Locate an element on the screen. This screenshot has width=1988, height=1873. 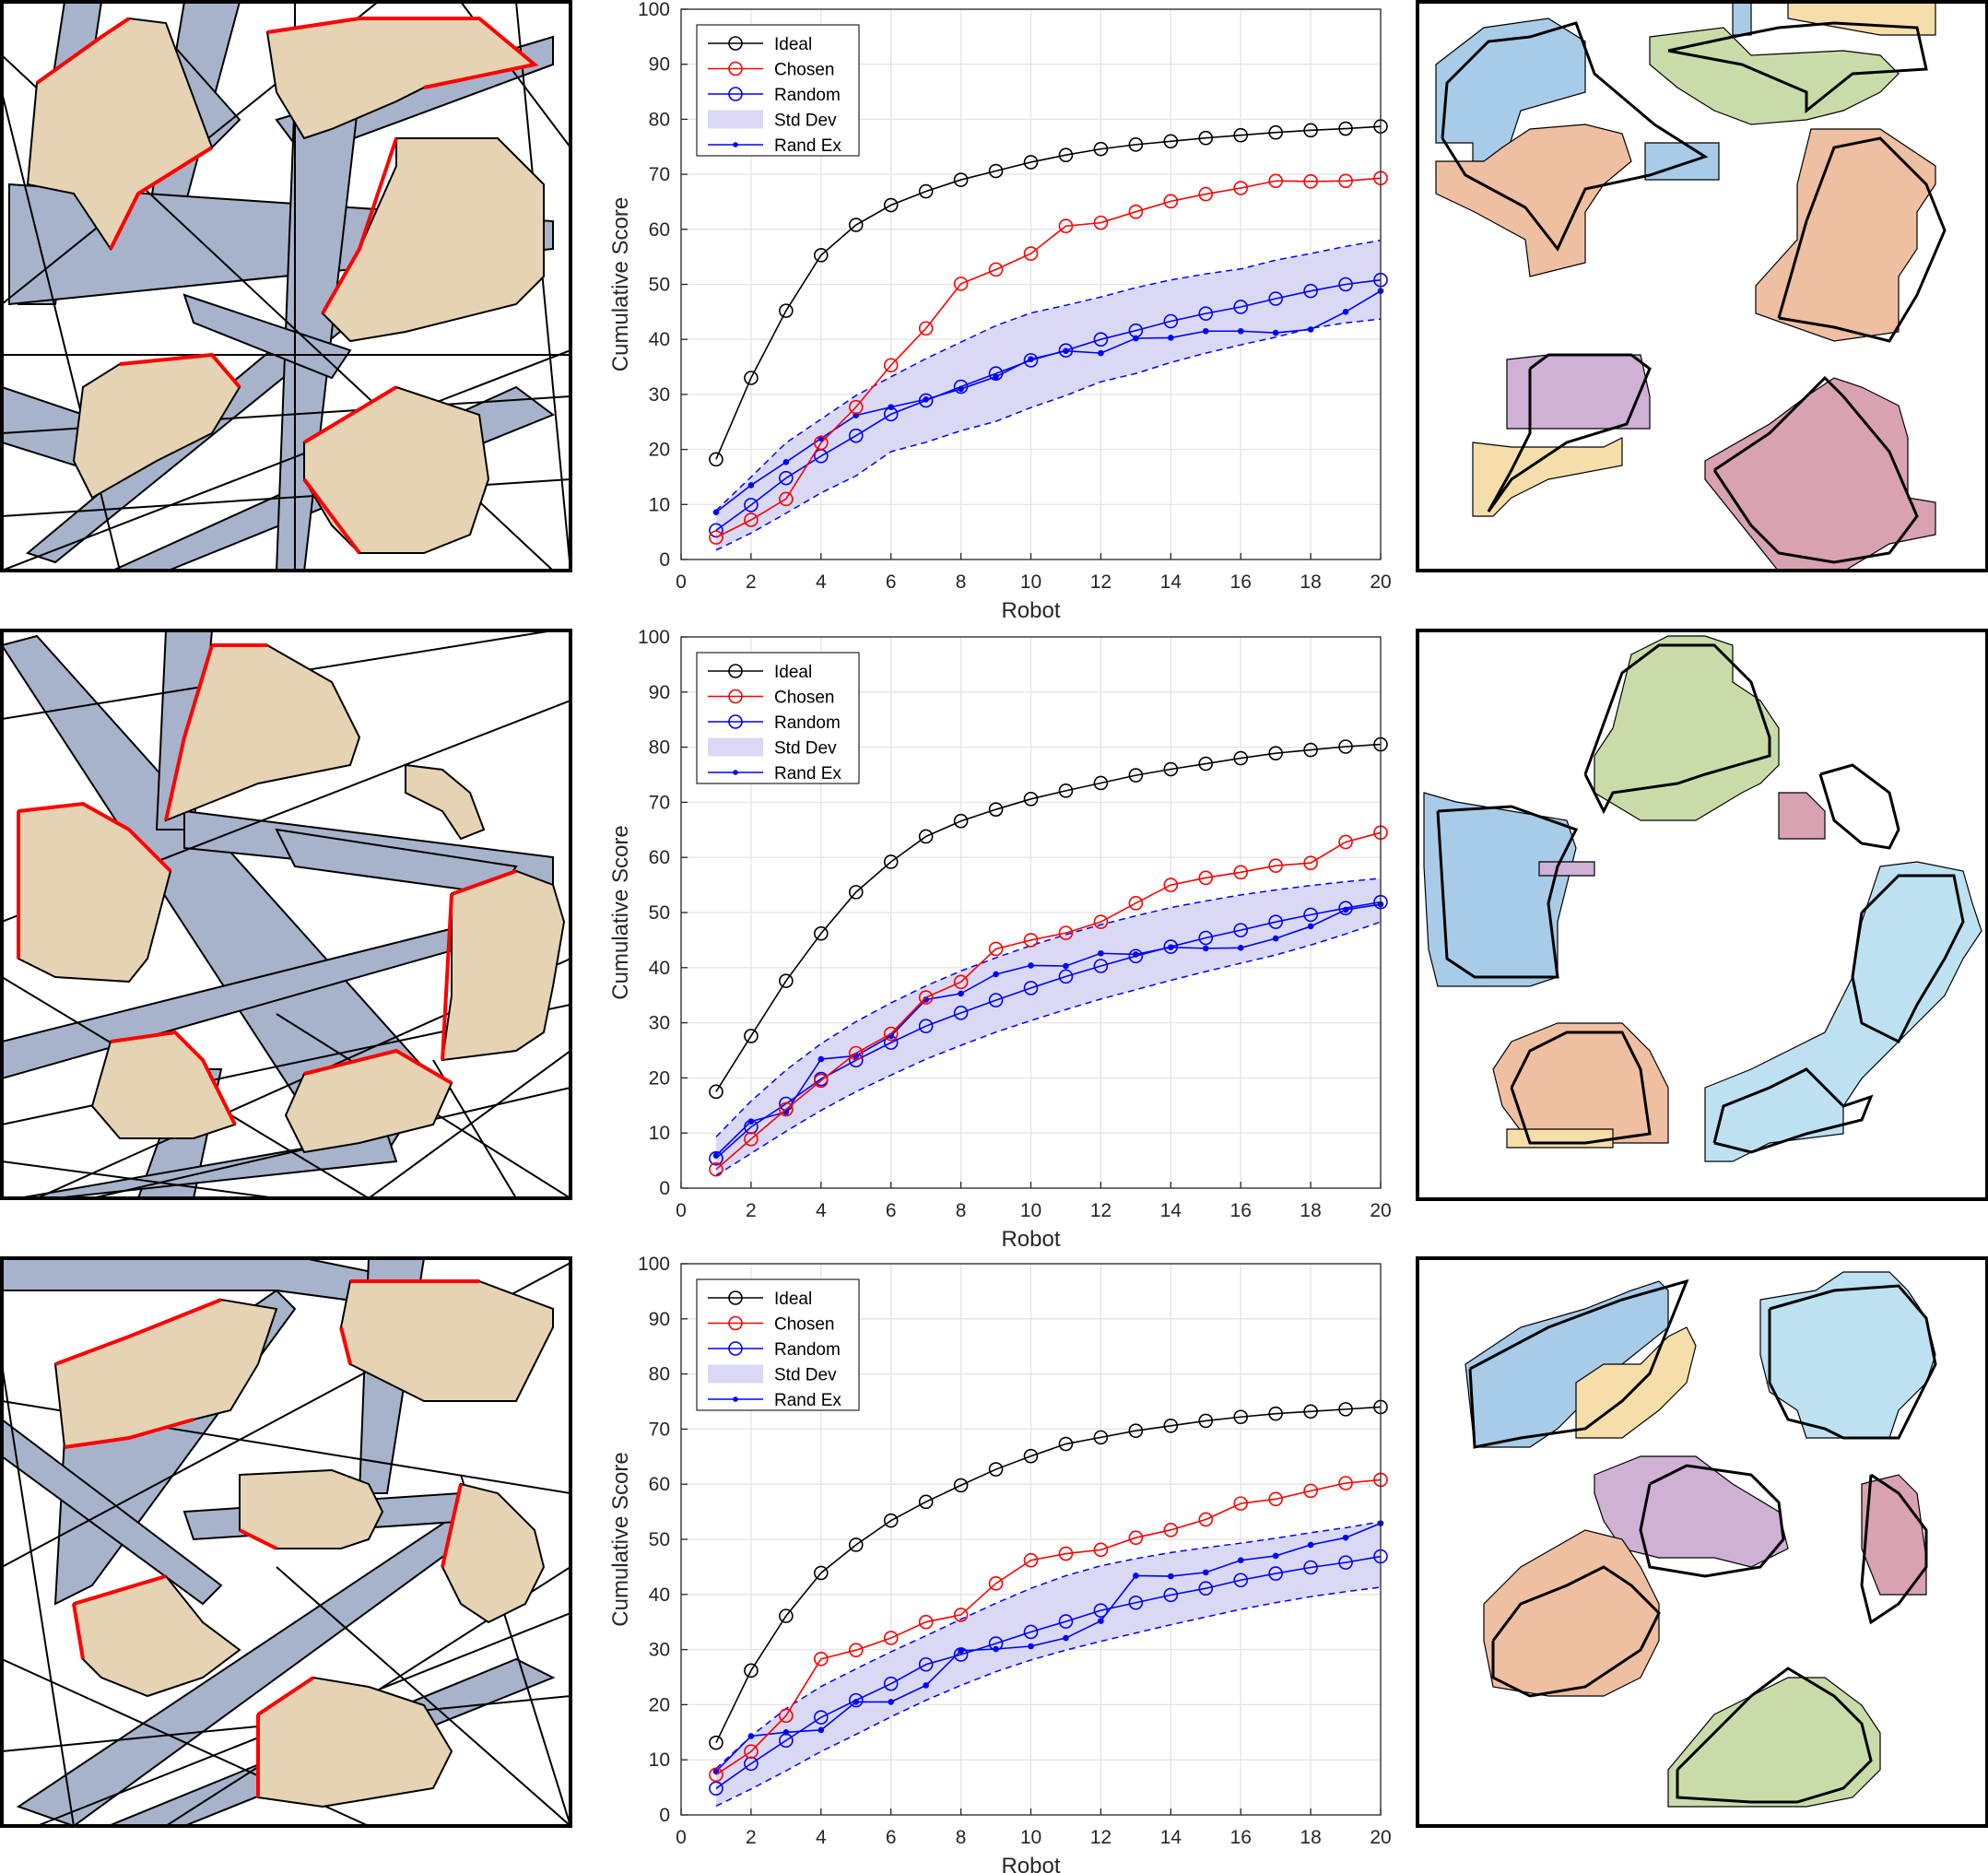
legend-box is located at coordinates (778, 718).